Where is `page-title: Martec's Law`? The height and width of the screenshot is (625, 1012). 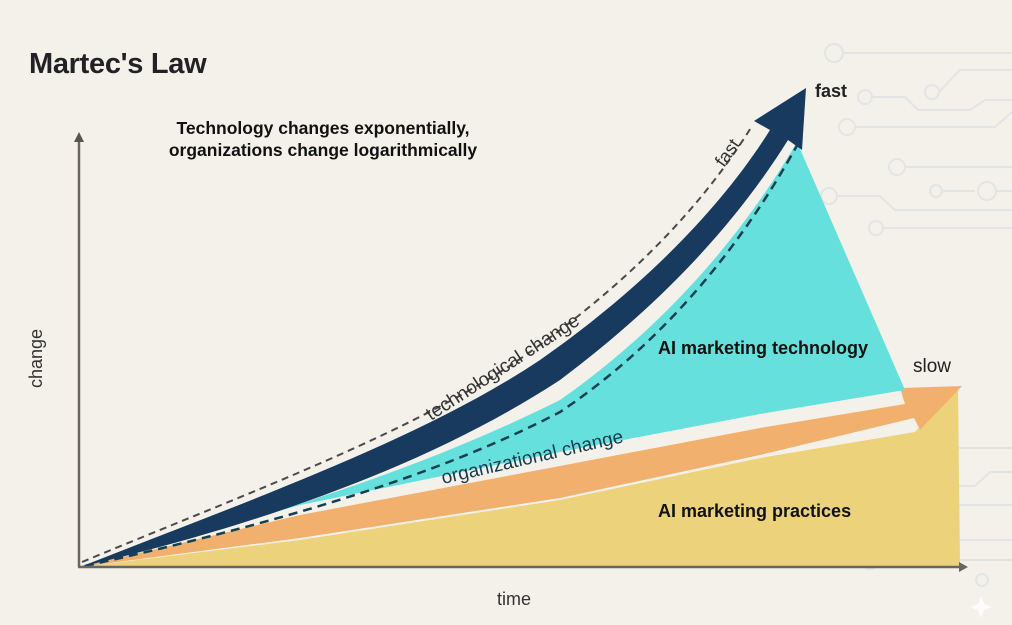 page-title: Martec's Law is located at coordinates (118, 64).